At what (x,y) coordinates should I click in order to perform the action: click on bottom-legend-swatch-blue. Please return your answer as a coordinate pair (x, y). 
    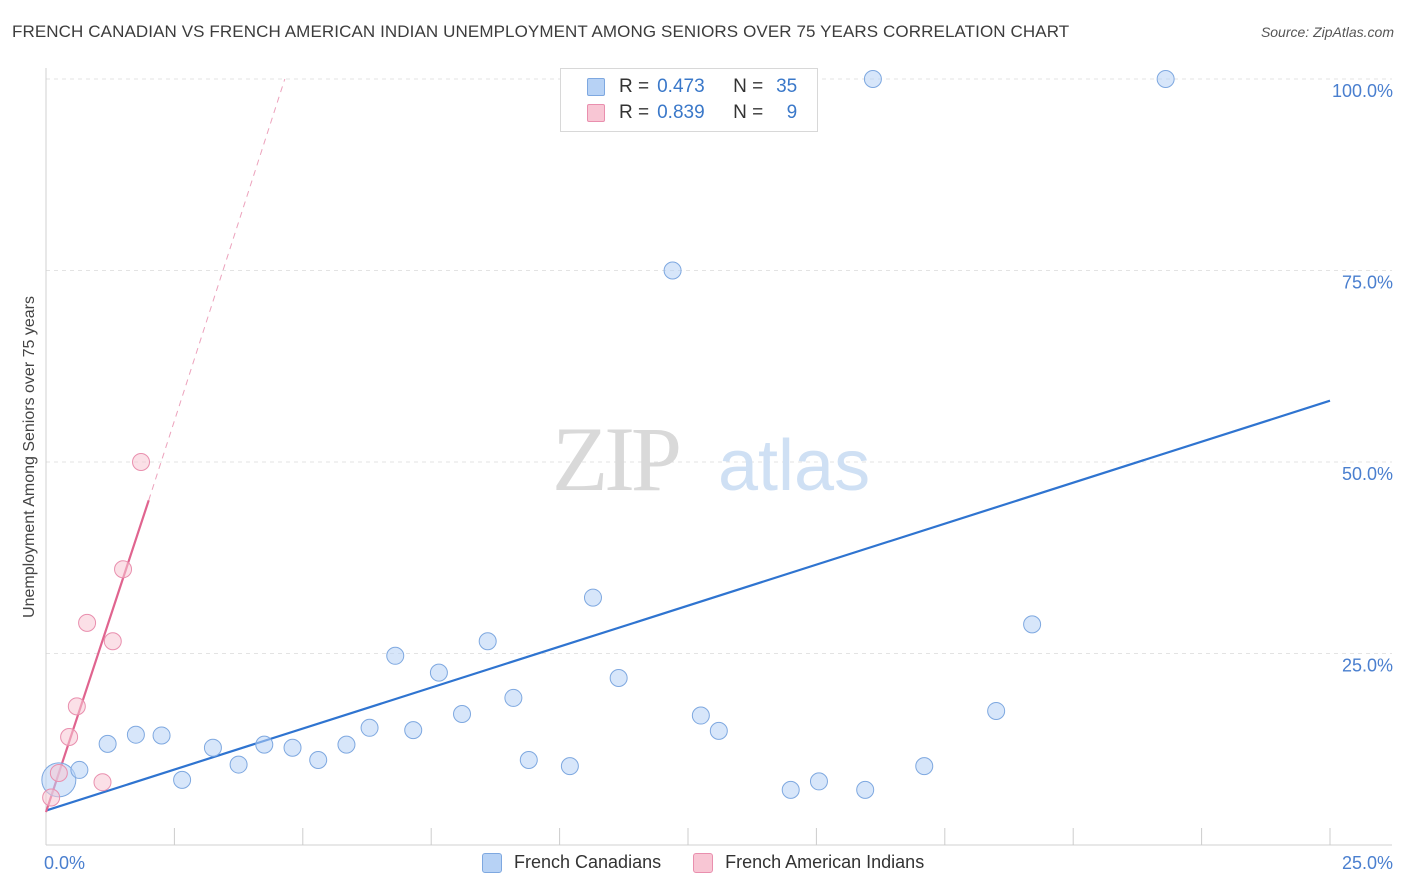
    Looking at the image, I should click on (492, 862).